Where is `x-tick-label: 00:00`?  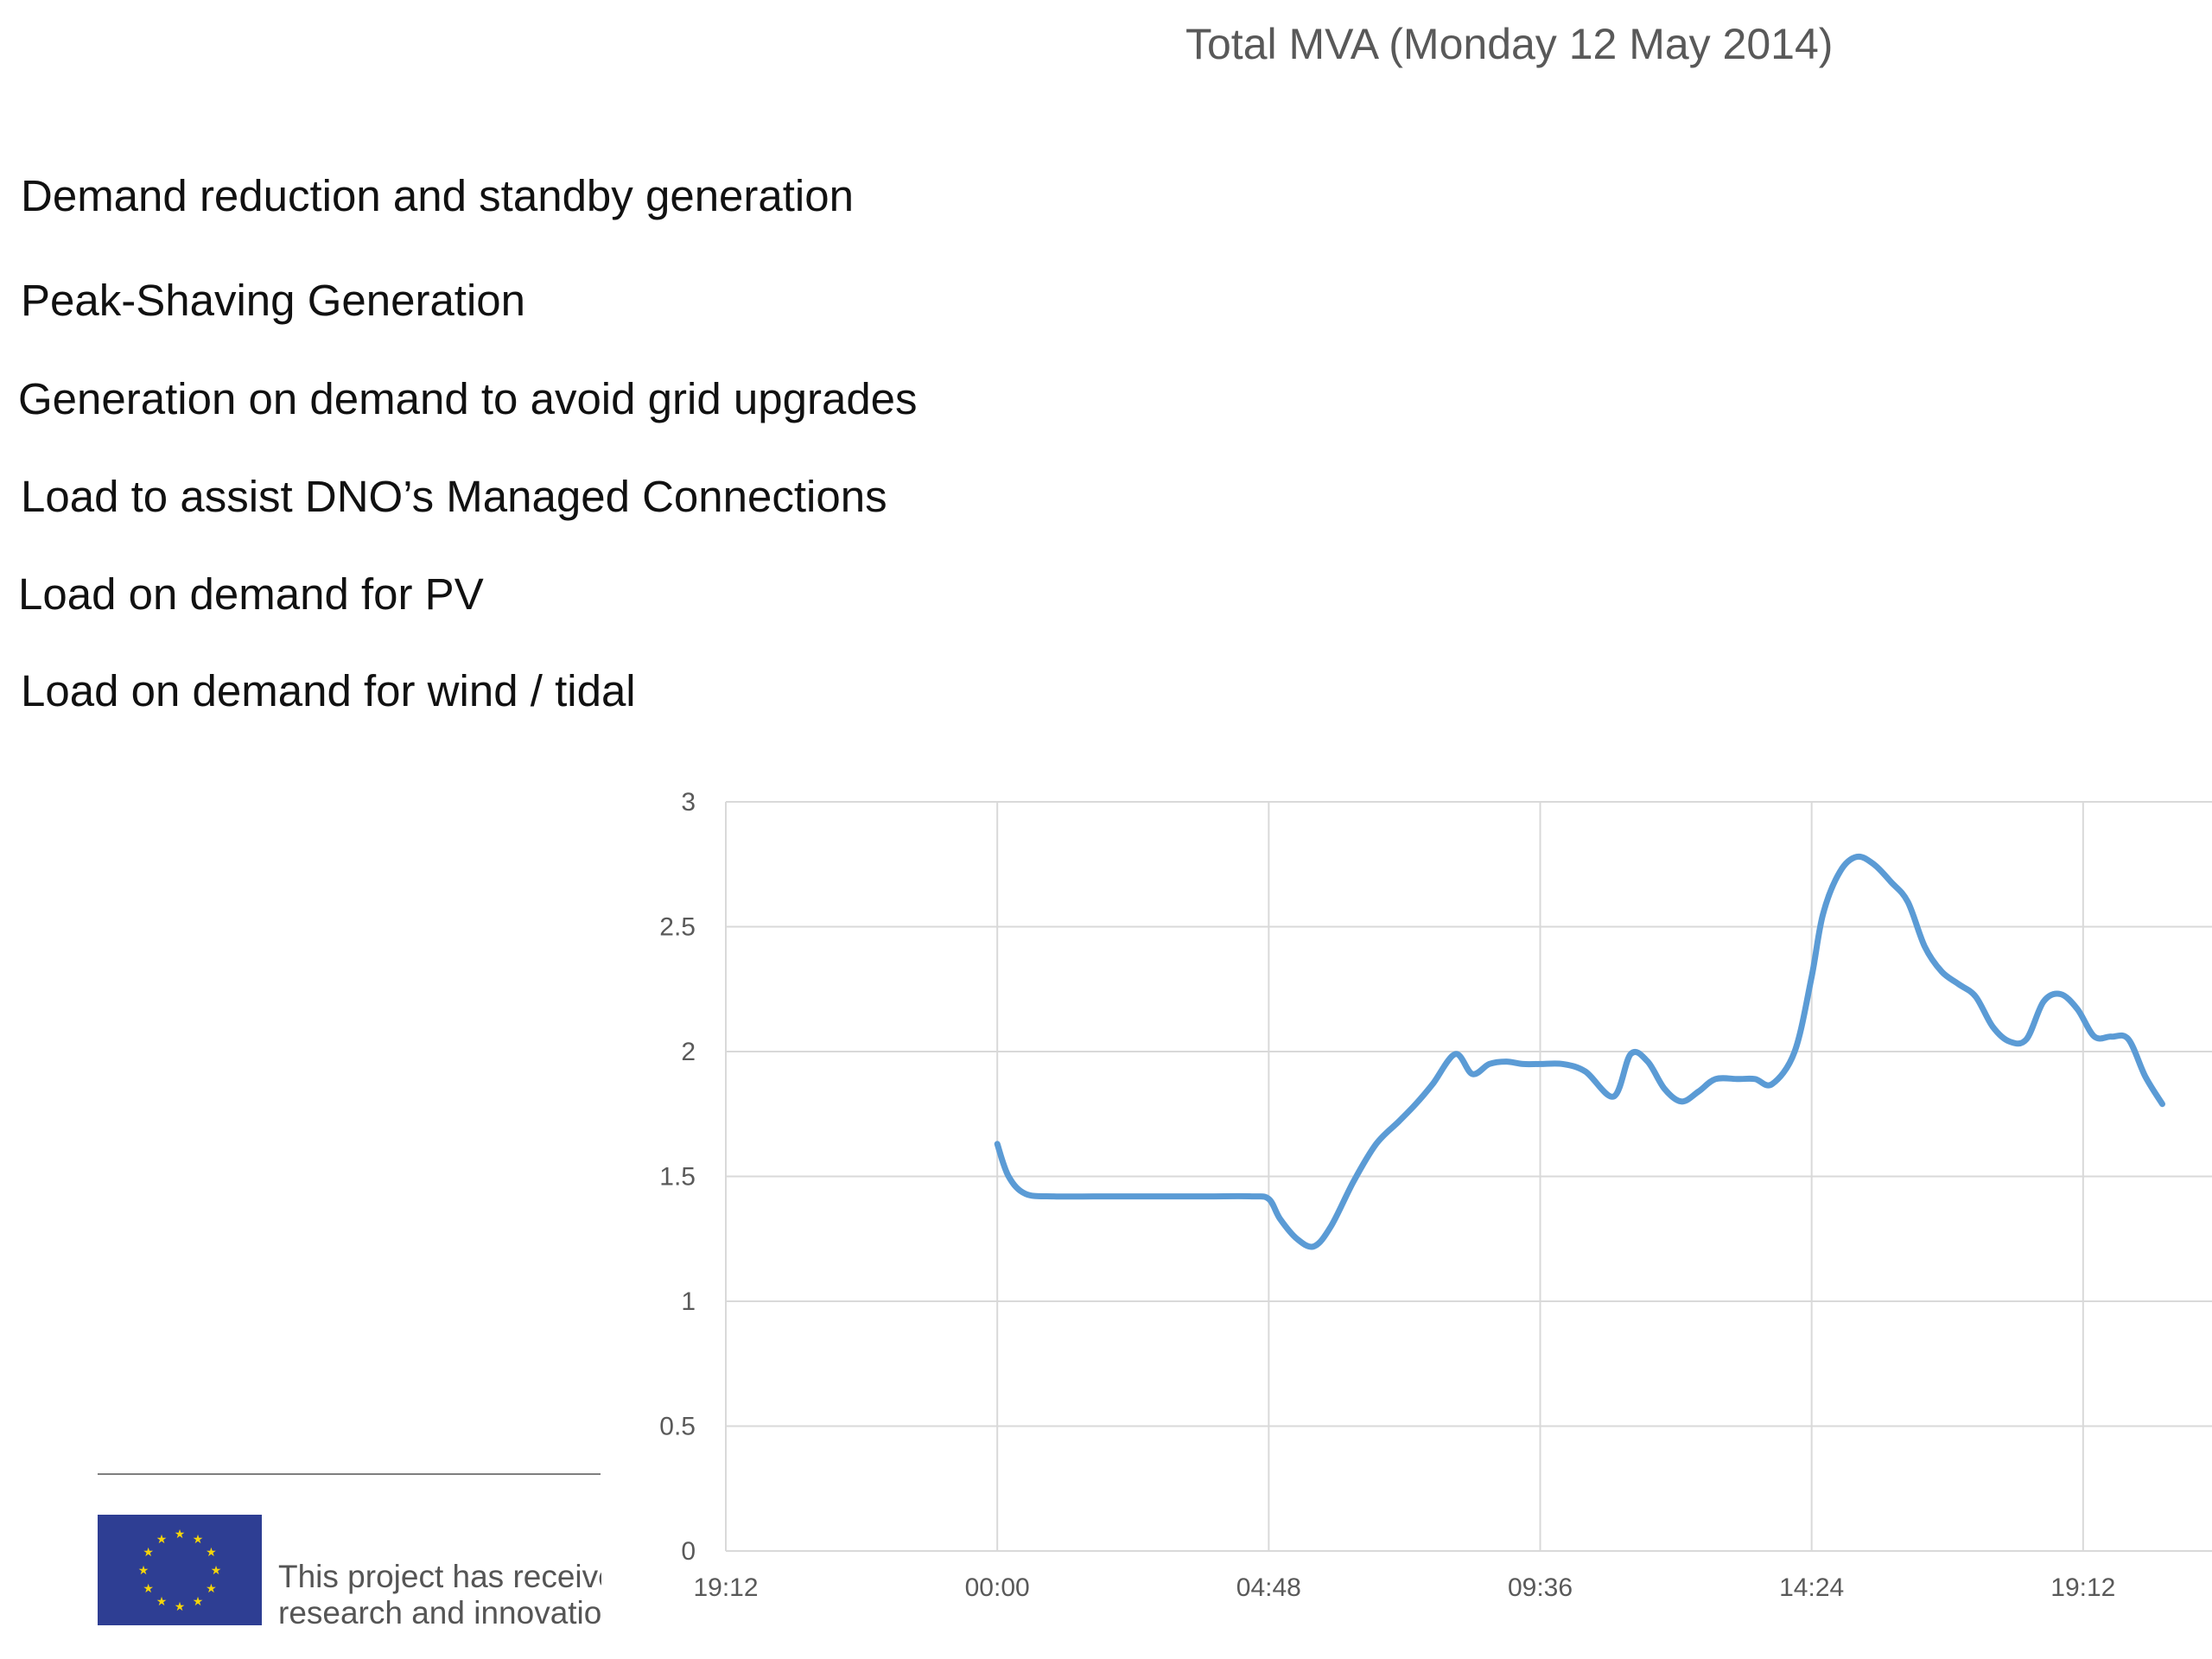
x-tick-label: 00:00 is located at coordinates (998, 1587).